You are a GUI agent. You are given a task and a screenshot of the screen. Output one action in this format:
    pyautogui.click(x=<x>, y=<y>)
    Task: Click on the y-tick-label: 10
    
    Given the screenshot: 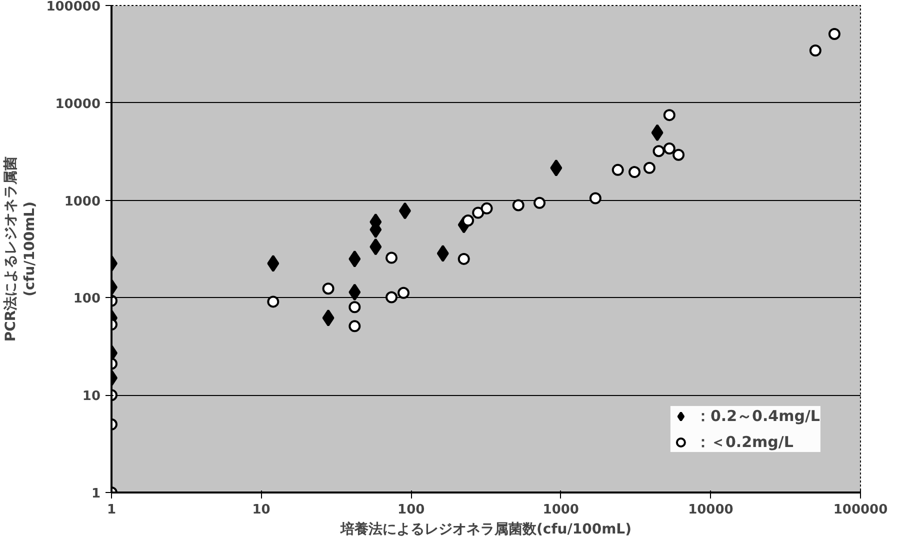 What is the action you would take?
    pyautogui.click(x=91, y=396)
    